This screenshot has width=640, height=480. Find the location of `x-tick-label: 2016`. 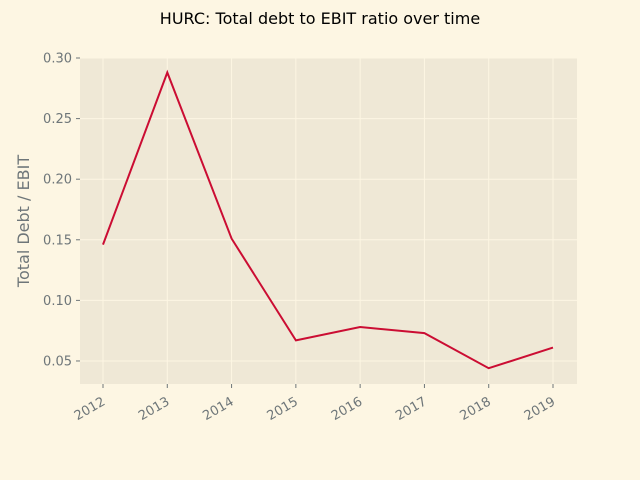

x-tick-label: 2016 is located at coordinates (347, 409).